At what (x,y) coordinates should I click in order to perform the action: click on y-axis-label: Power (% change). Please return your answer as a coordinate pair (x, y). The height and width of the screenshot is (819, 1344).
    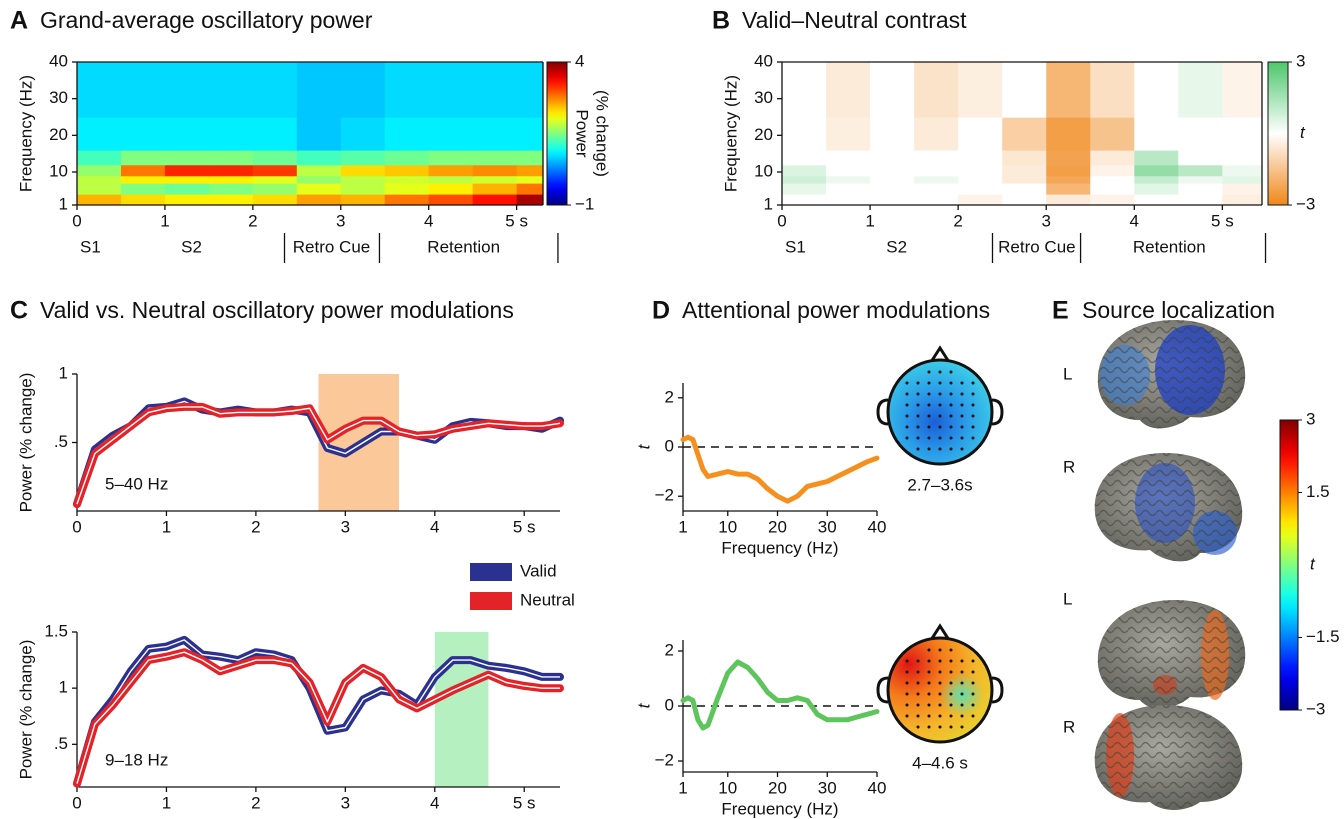
    Looking at the image, I should click on (25, 443).